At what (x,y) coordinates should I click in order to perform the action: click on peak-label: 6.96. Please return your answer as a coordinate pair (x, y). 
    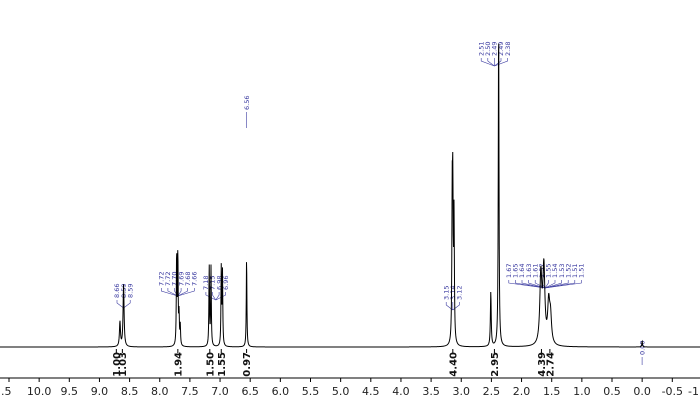
    Looking at the image, I should click on (226, 283).